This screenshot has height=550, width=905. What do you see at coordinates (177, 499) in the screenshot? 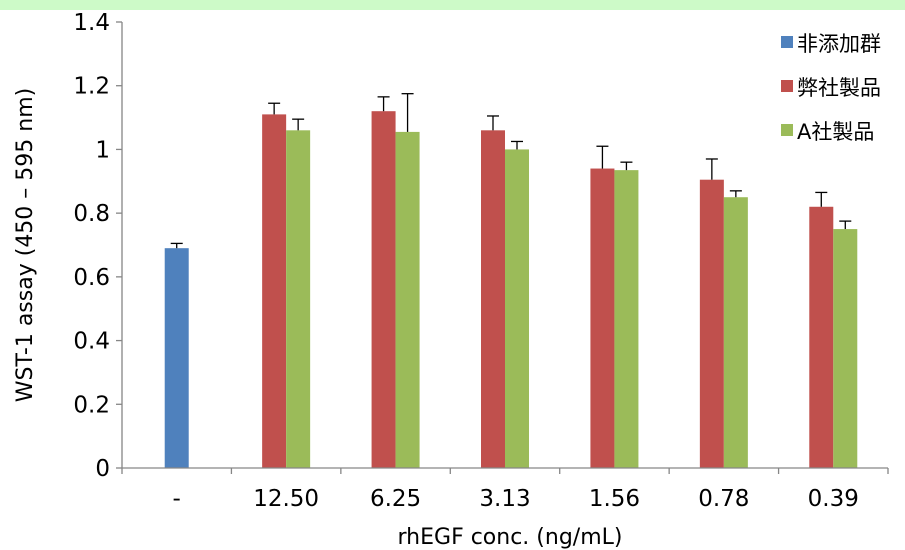
I see `x-tick-label: -` at bounding box center [177, 499].